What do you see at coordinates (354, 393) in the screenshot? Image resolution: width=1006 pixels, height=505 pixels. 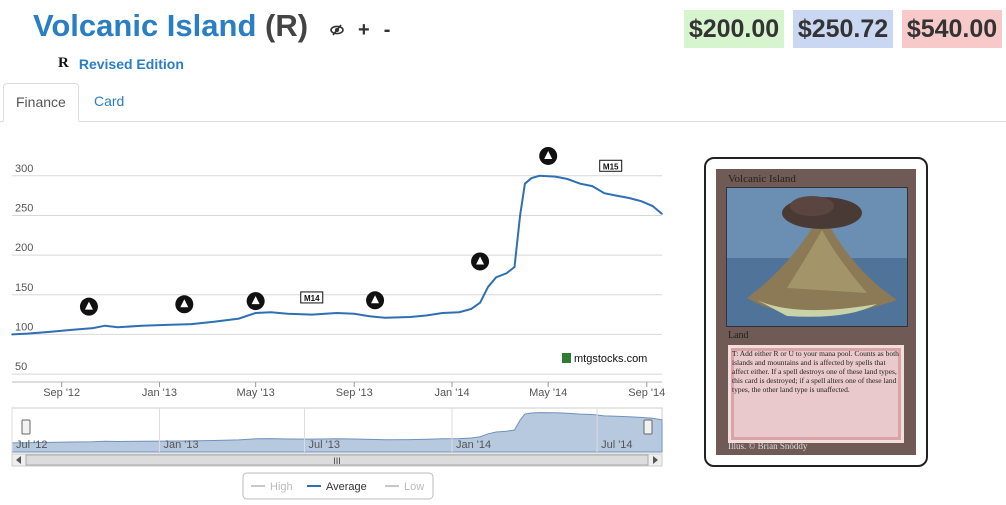 I see `x-tick-label: Sep '13` at bounding box center [354, 393].